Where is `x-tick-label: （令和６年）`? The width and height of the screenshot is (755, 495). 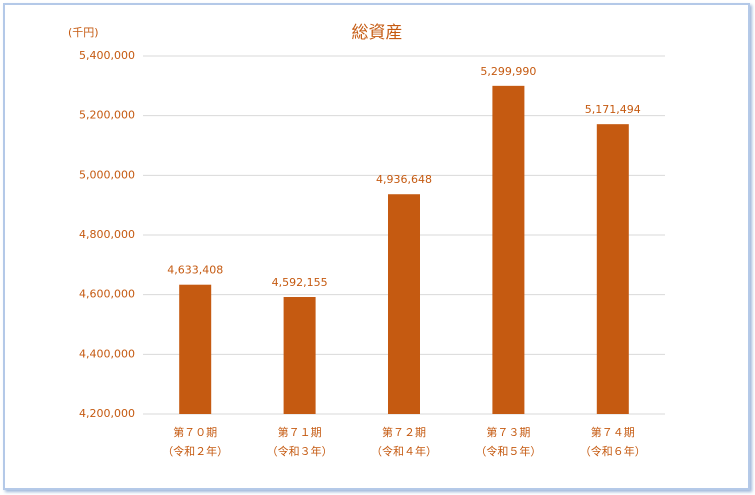 x-tick-label: （令和６年） is located at coordinates (613, 451).